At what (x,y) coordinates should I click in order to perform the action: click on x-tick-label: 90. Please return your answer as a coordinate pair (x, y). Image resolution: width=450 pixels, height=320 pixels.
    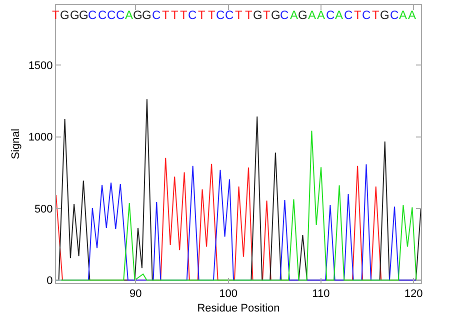
    Looking at the image, I should click on (136, 294).